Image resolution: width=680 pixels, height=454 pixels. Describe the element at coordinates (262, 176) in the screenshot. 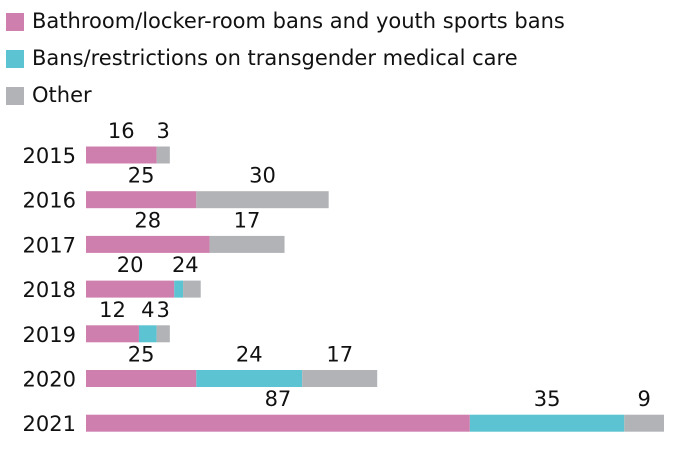

I see `data-label: 30` at that location.